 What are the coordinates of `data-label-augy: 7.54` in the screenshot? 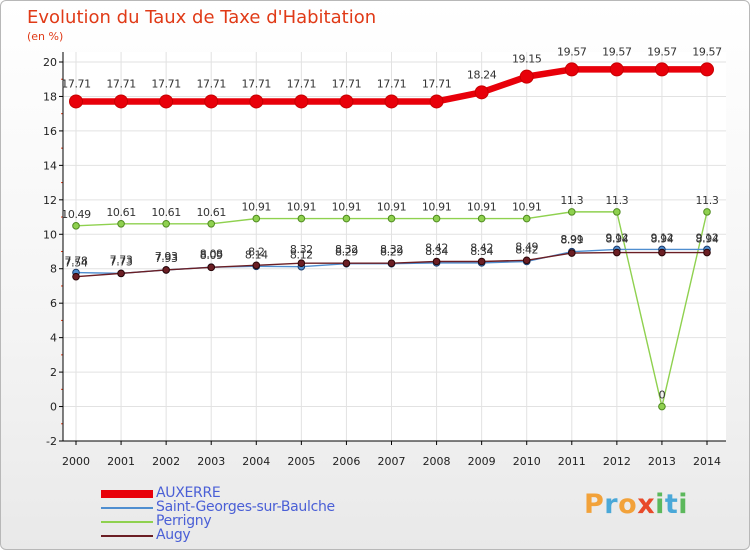 It's located at (76, 263).